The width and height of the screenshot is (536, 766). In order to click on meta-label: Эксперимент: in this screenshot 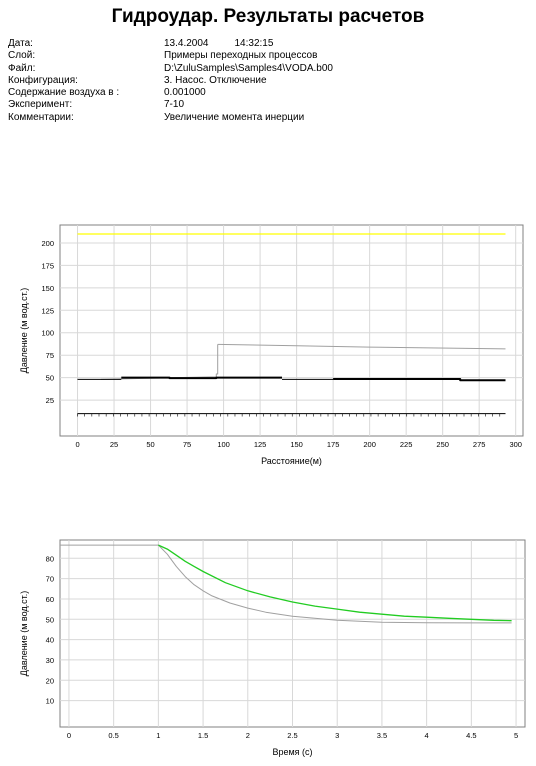, I will do `click(40, 105)`.